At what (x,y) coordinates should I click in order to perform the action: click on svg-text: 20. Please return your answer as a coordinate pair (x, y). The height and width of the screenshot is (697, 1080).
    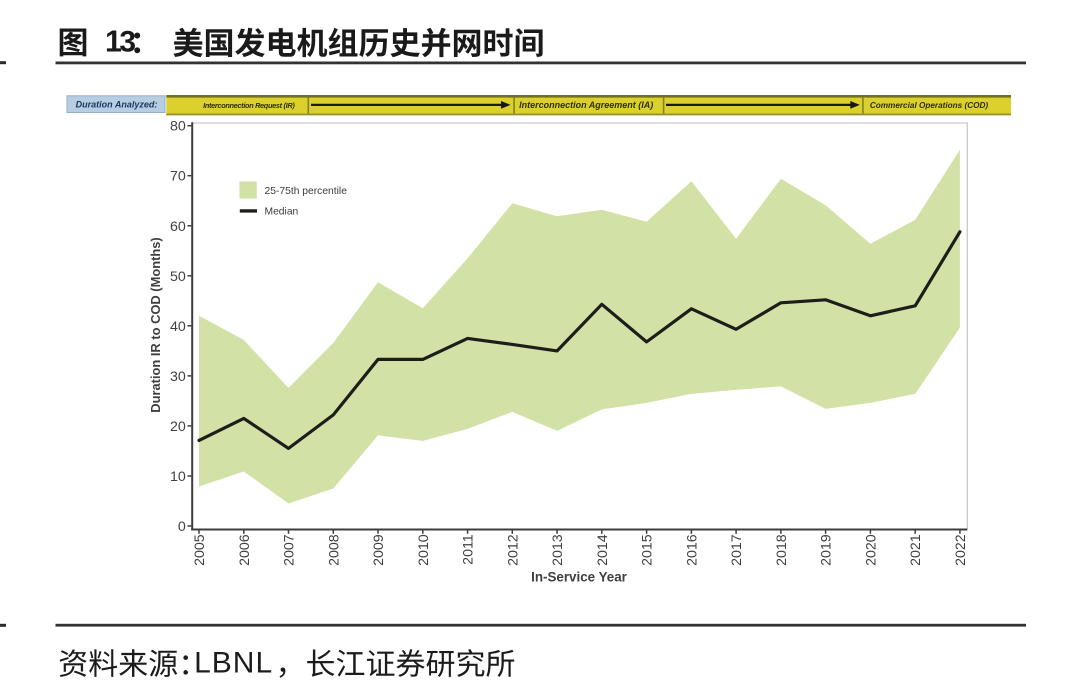
    Looking at the image, I should click on (178, 427).